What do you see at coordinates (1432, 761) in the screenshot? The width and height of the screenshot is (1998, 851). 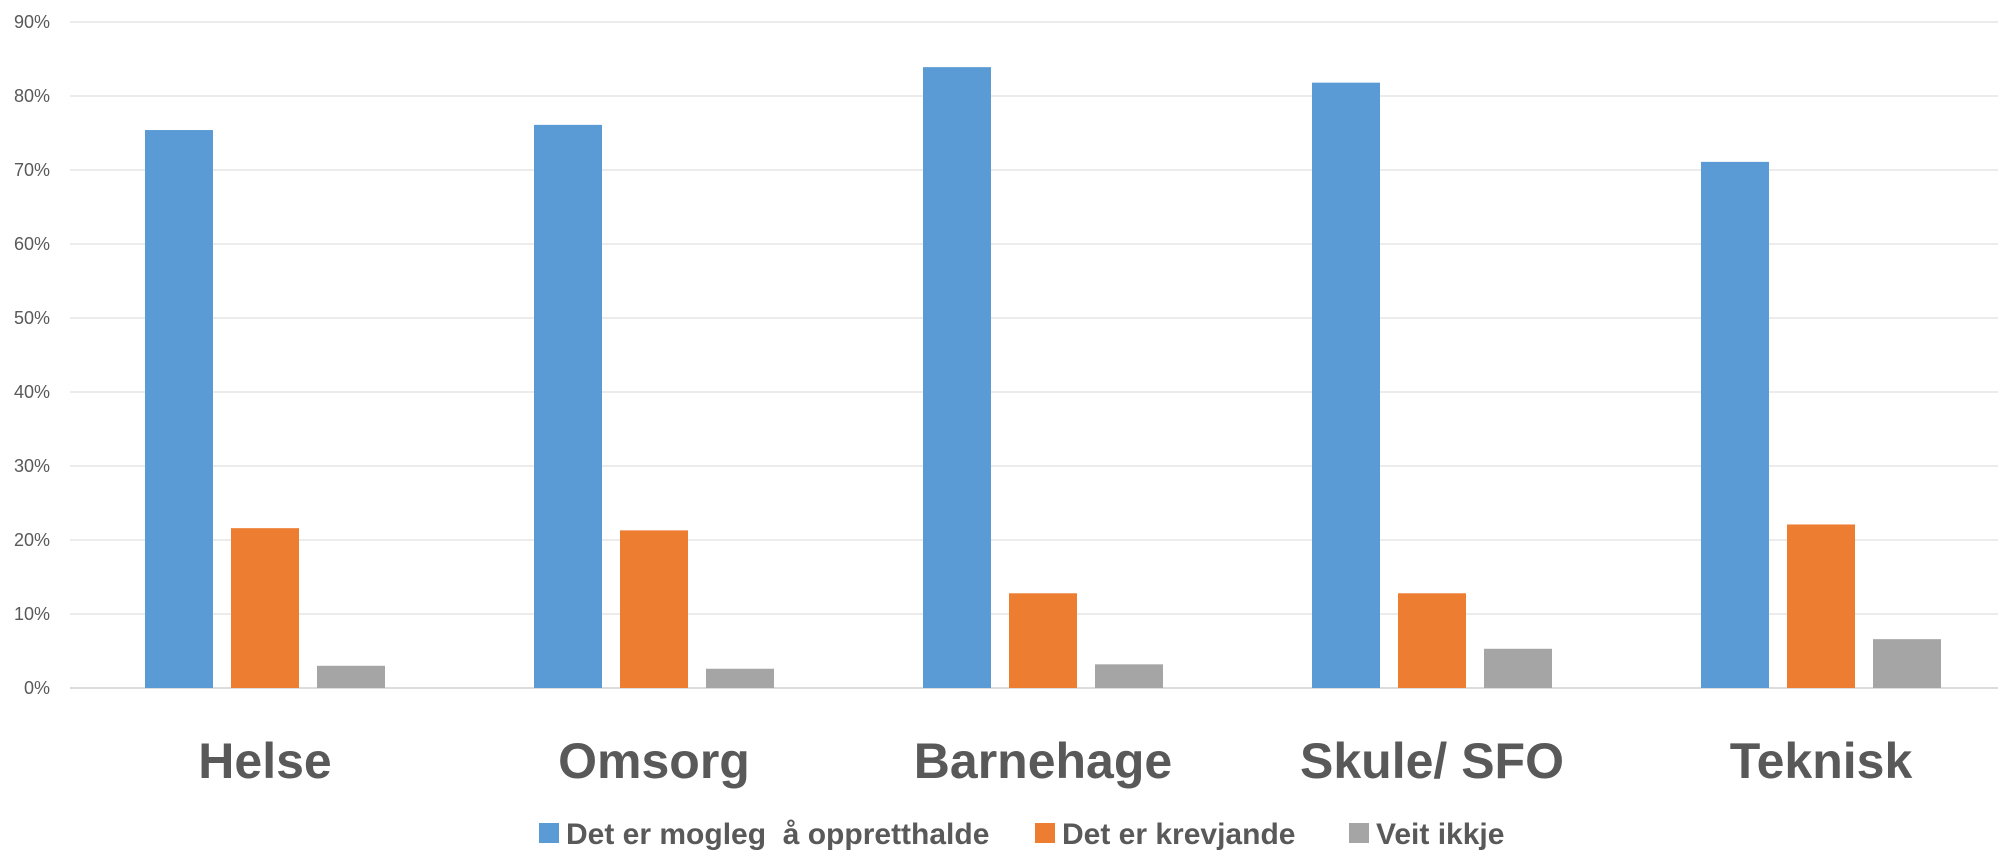 I see `category-label: Skule/ SFO` at bounding box center [1432, 761].